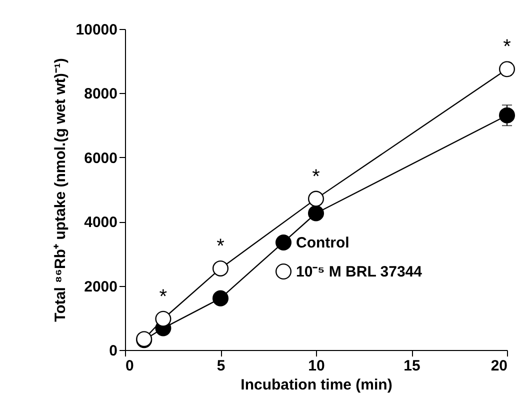 Image resolution: width=521 pixels, height=419 pixels. I want to click on legend-label: Control, so click(323, 243).